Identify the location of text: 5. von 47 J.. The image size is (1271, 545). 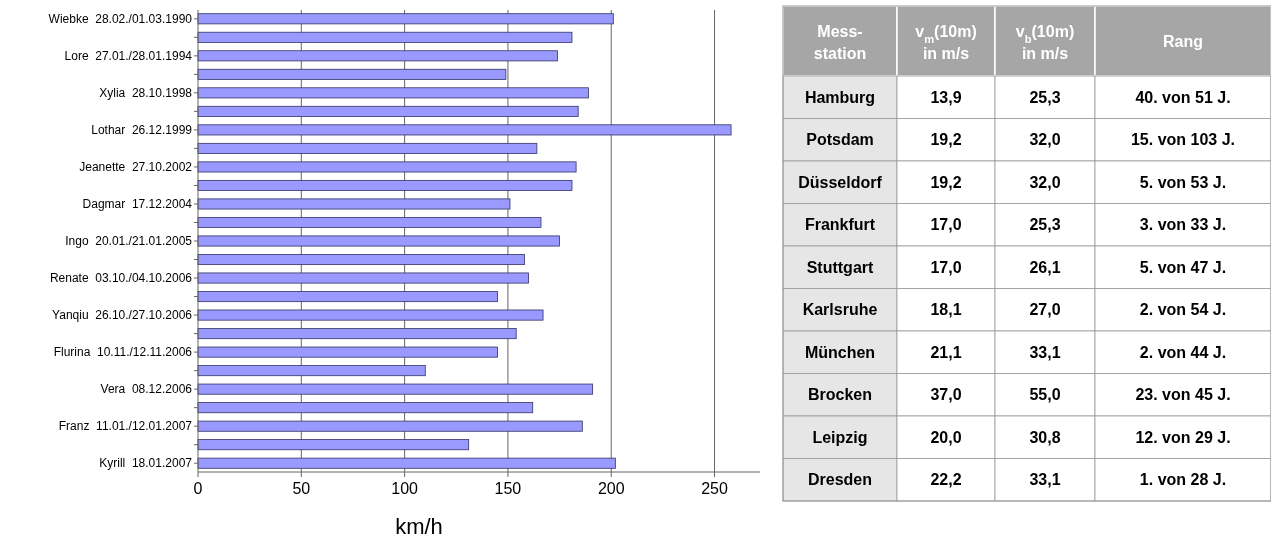
(1183, 267).